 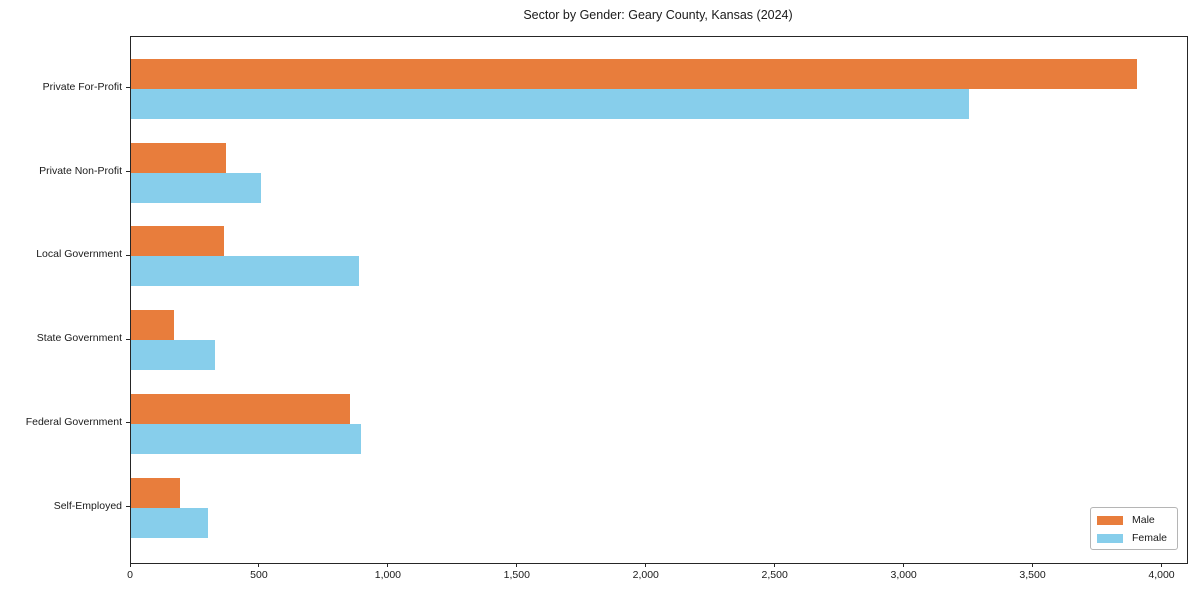 I want to click on x-tick-label: 4,000, so click(x=1161, y=575).